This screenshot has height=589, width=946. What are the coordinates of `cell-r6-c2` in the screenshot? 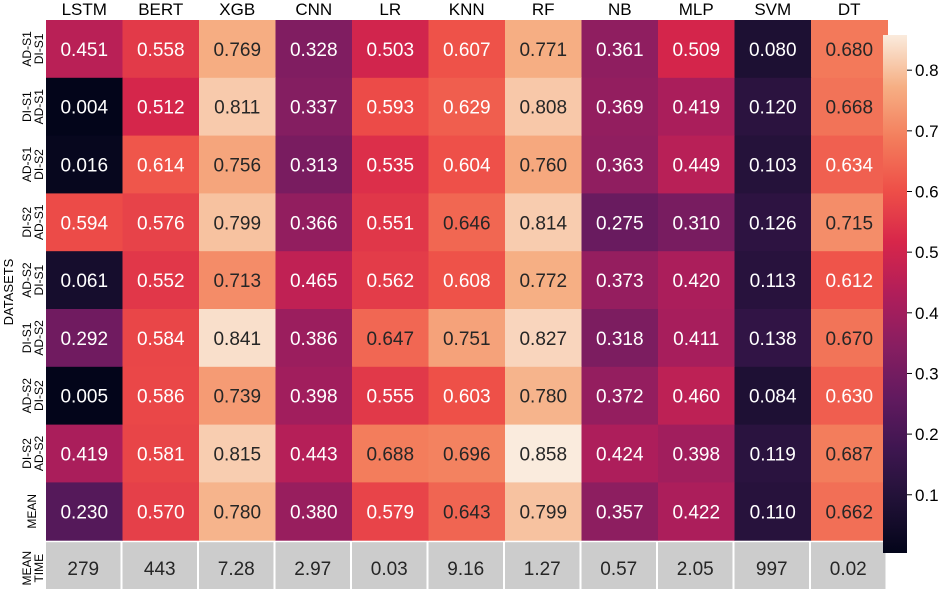 It's located at (237, 396).